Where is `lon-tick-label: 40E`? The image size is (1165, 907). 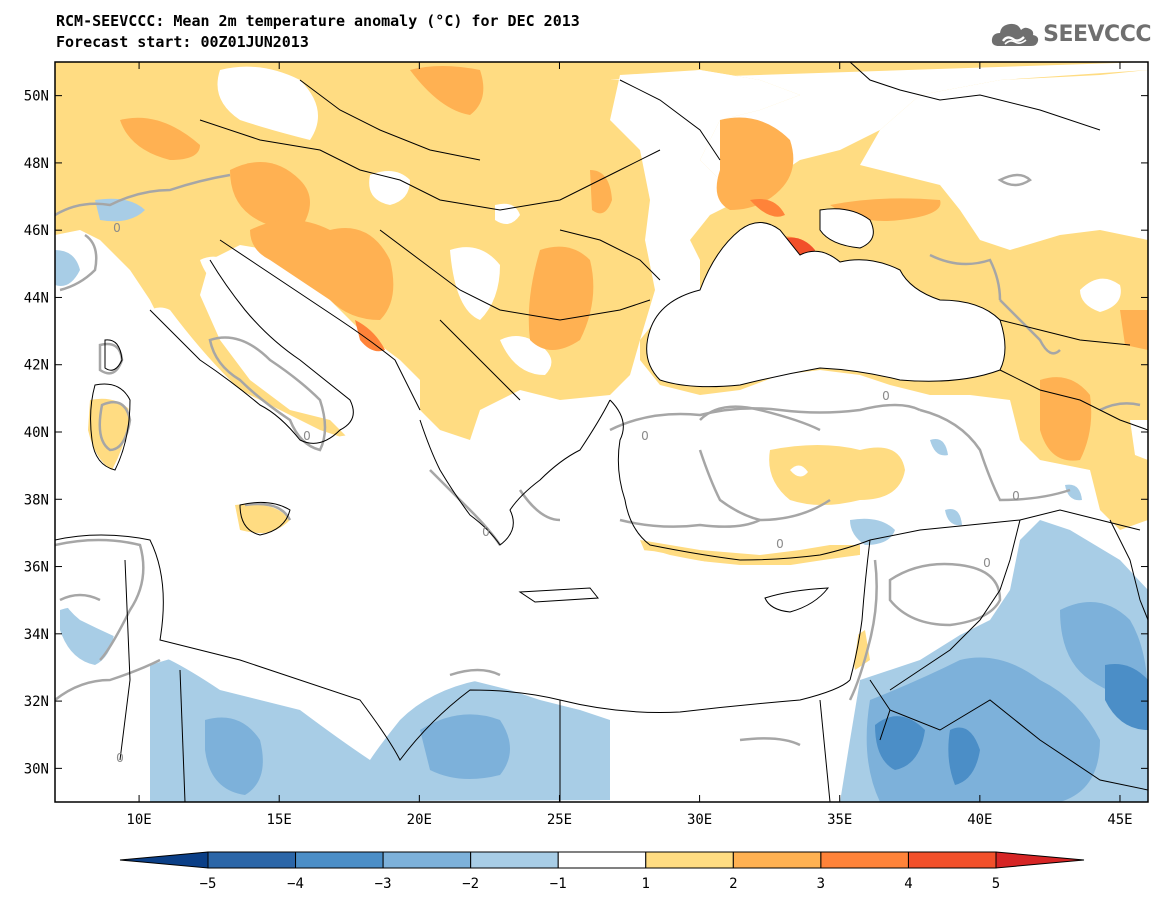
lon-tick-label: 40E is located at coordinates (979, 820).